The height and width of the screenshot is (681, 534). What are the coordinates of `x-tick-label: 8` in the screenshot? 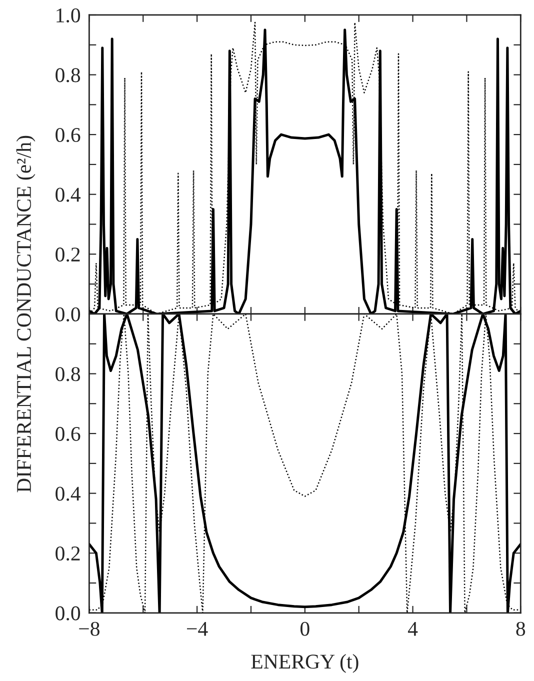 It's located at (521, 629).